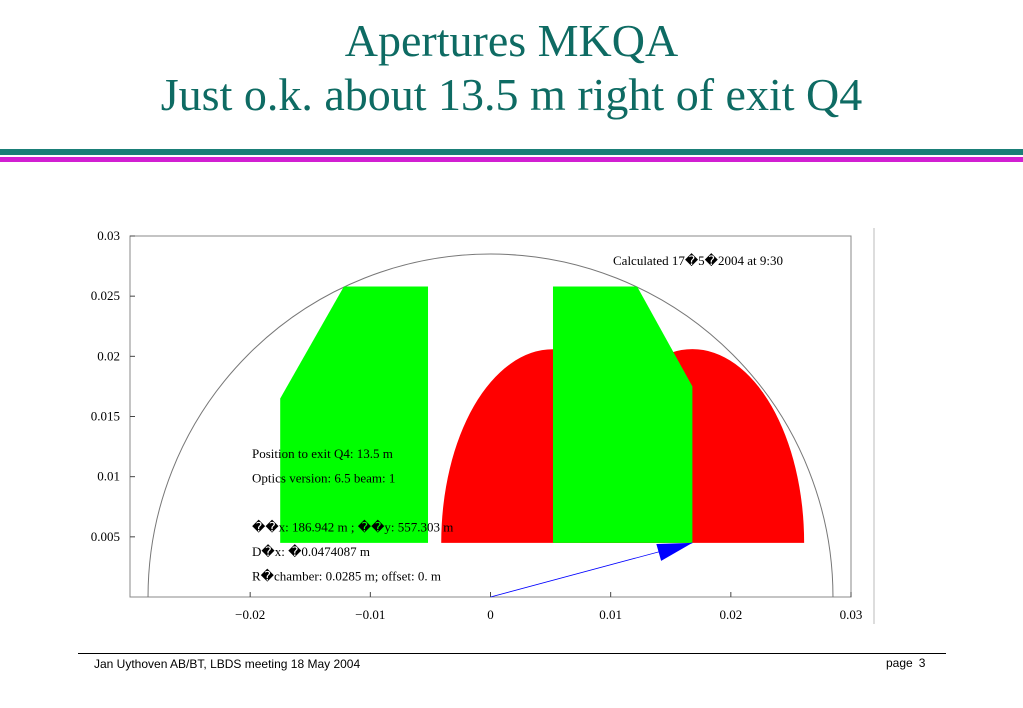 The width and height of the screenshot is (1023, 708). What do you see at coordinates (698, 260) in the screenshot?
I see `calculated-annotation: Calculated 17�5�2004 at 9:30` at bounding box center [698, 260].